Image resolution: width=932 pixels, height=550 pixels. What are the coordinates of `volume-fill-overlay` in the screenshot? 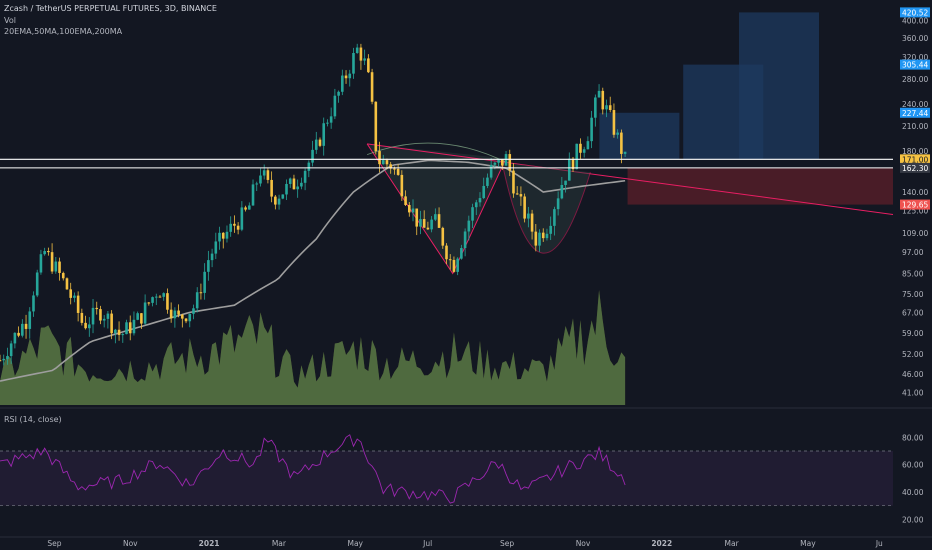 It's located at (313, 347).